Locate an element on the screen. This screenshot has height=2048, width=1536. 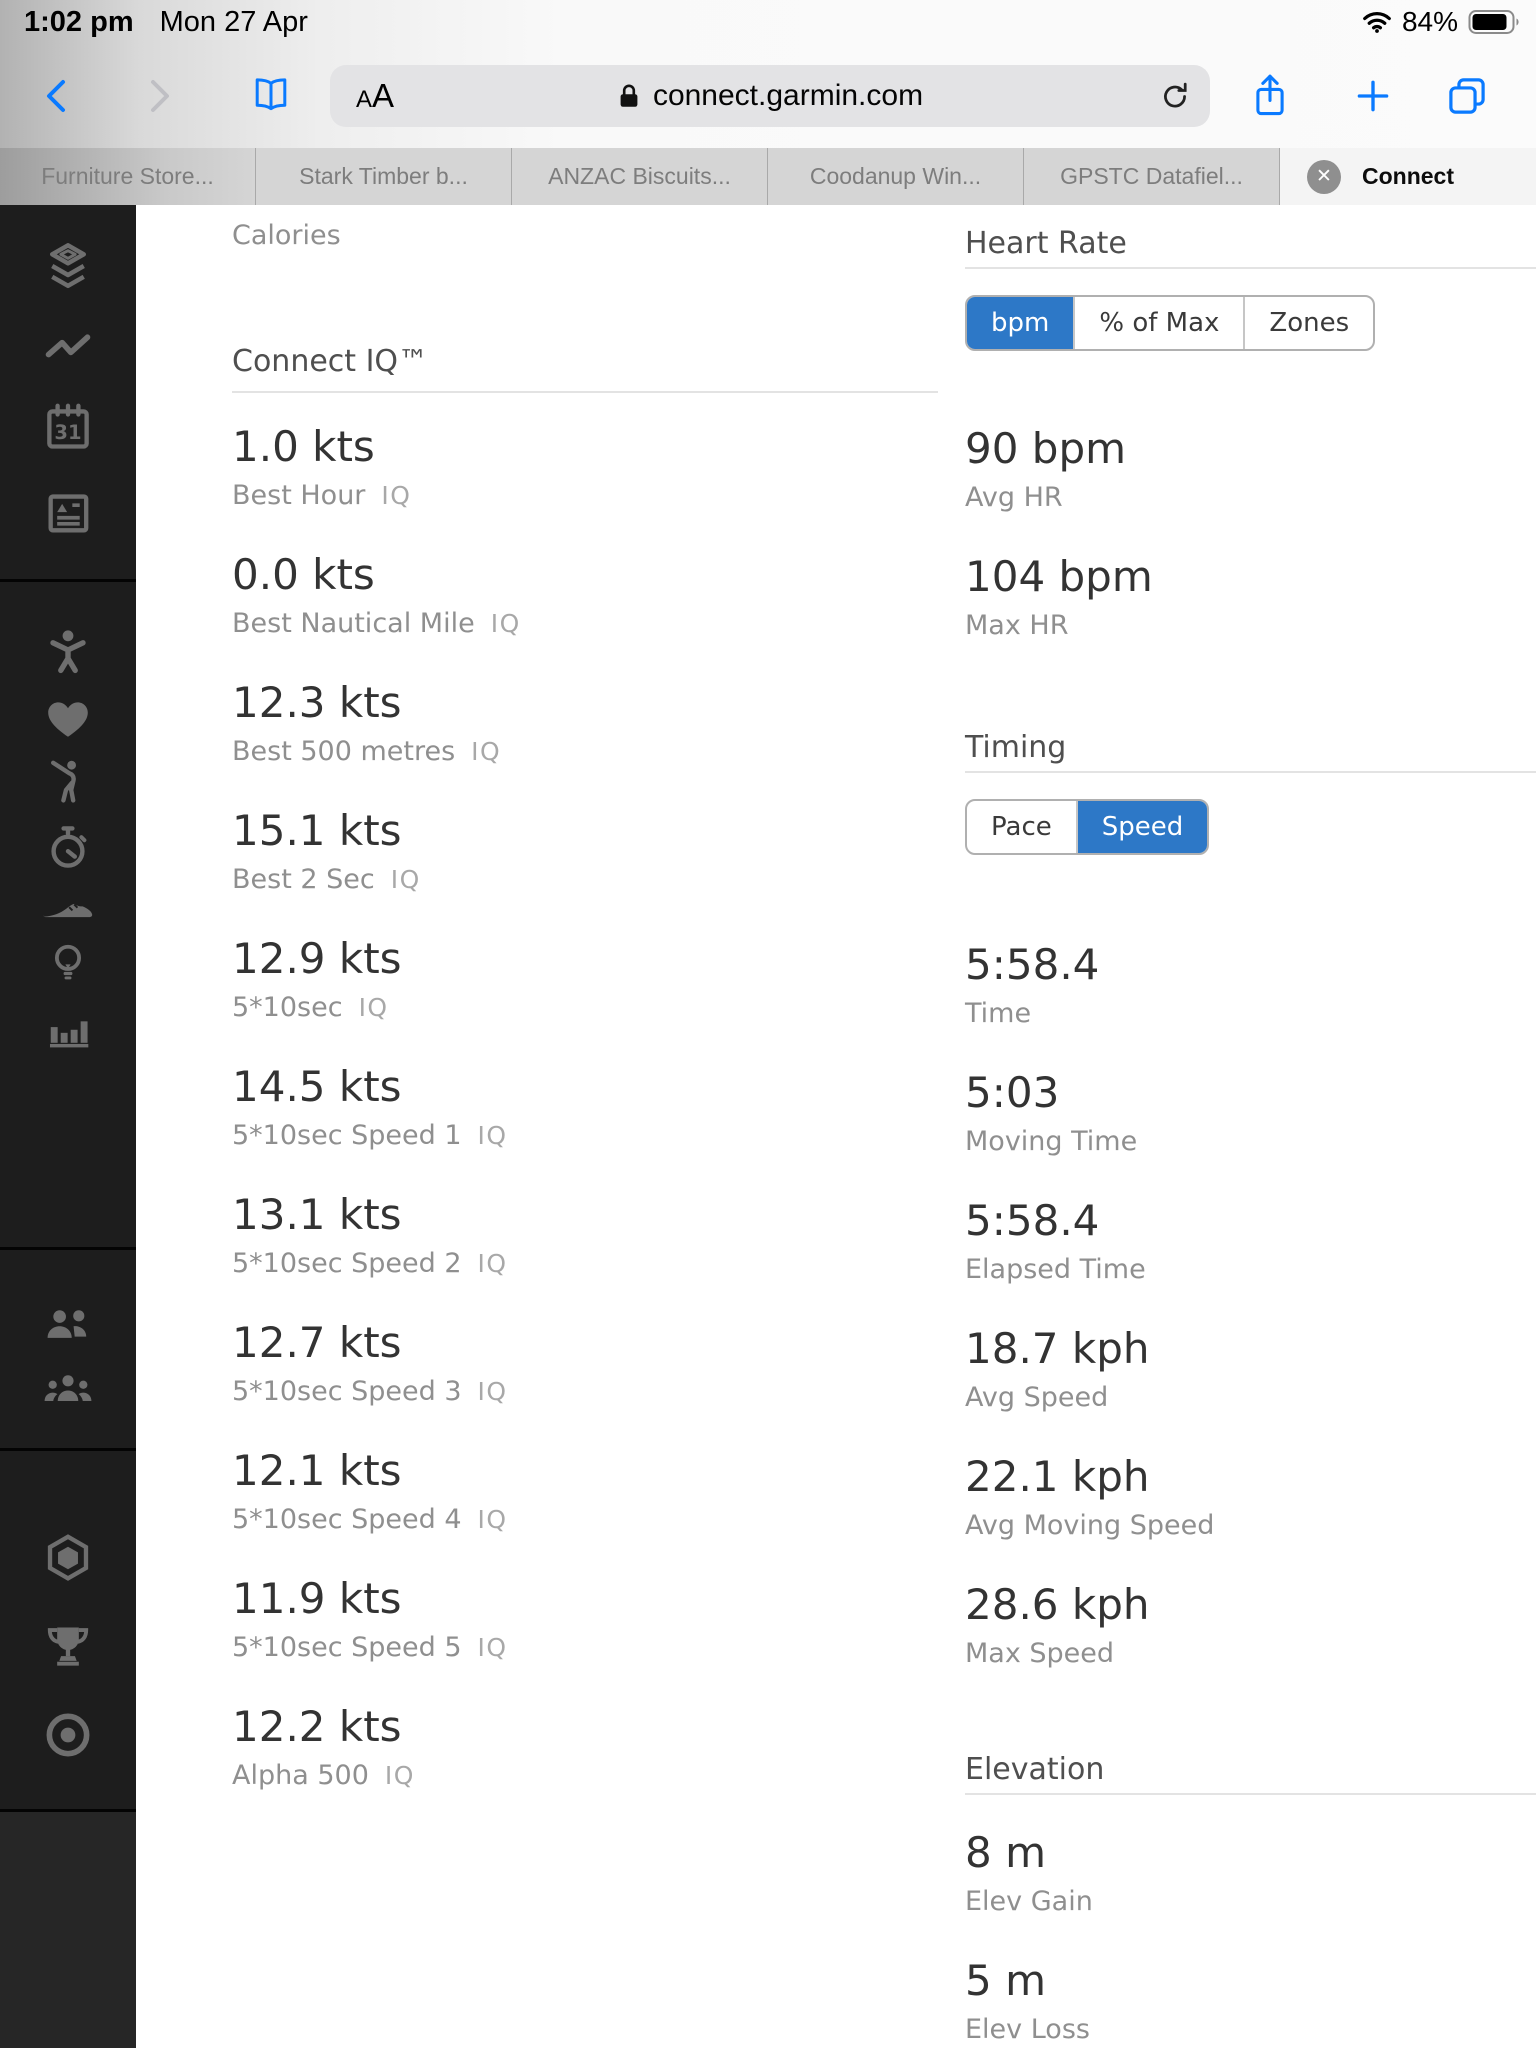
stat-label: Avg Speed is located at coordinates (1037, 1397).